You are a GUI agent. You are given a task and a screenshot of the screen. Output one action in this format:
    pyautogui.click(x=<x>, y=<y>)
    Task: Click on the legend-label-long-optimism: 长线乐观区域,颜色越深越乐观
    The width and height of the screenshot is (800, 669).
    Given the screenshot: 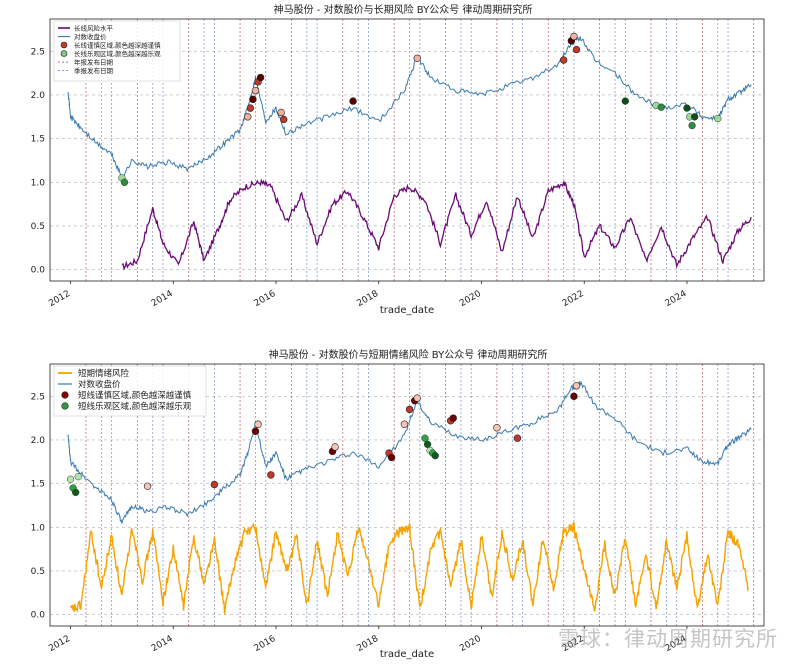 What is the action you would take?
    pyautogui.click(x=117, y=53)
    